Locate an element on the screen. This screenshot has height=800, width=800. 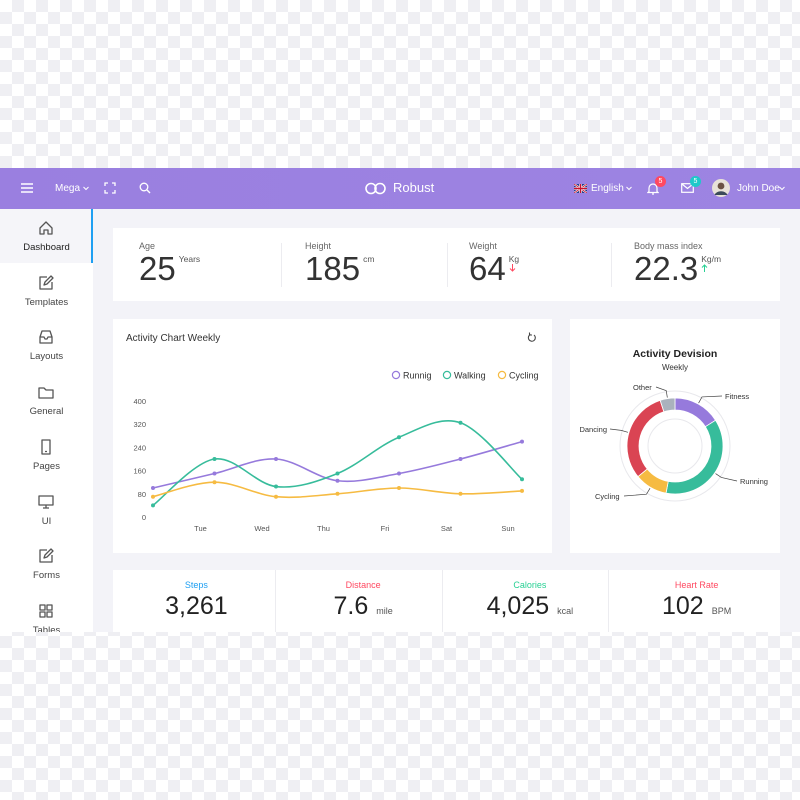
chart-title: Activity Chart Weekly is located at coordinates (173, 338).